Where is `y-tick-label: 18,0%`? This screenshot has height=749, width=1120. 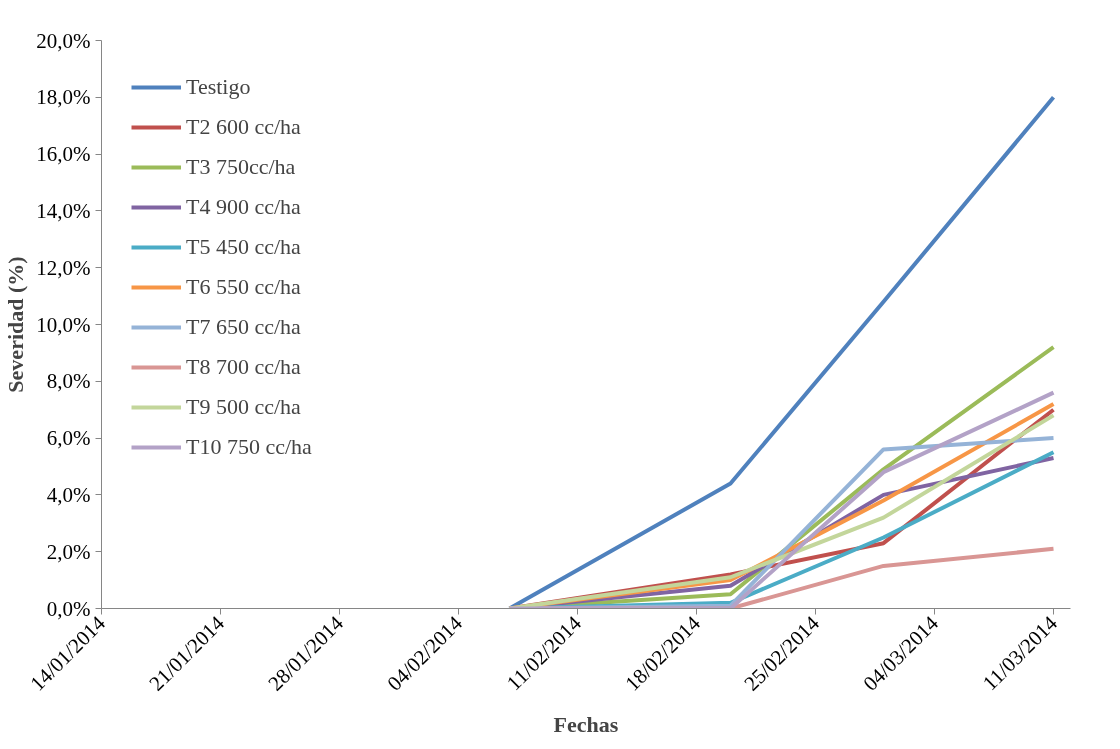 y-tick-label: 18,0% is located at coordinates (63, 97).